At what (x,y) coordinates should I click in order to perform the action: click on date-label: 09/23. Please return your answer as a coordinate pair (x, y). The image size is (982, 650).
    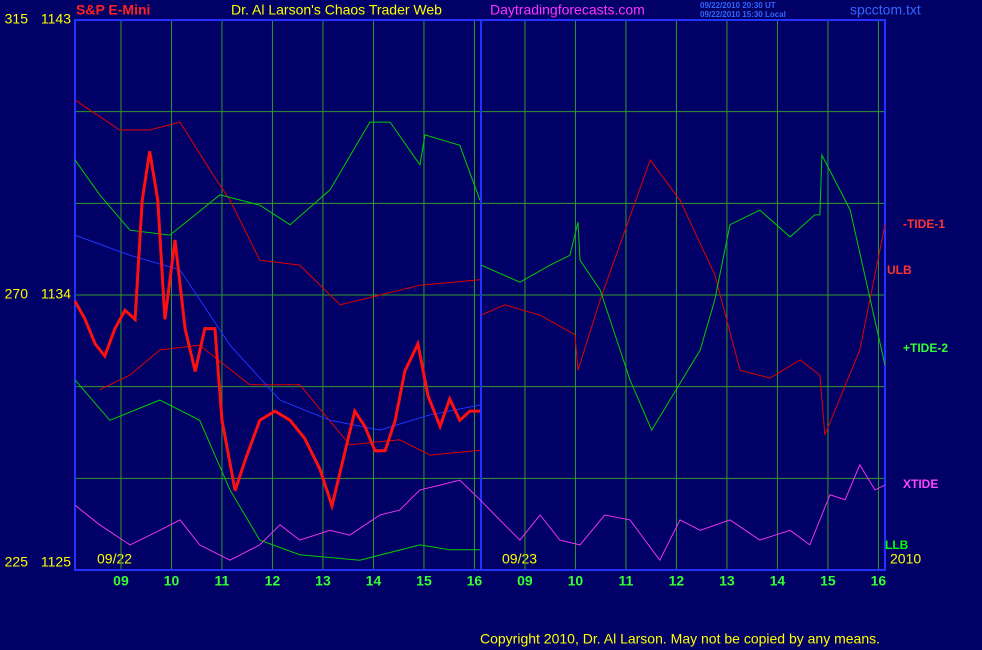
    Looking at the image, I should click on (519, 559).